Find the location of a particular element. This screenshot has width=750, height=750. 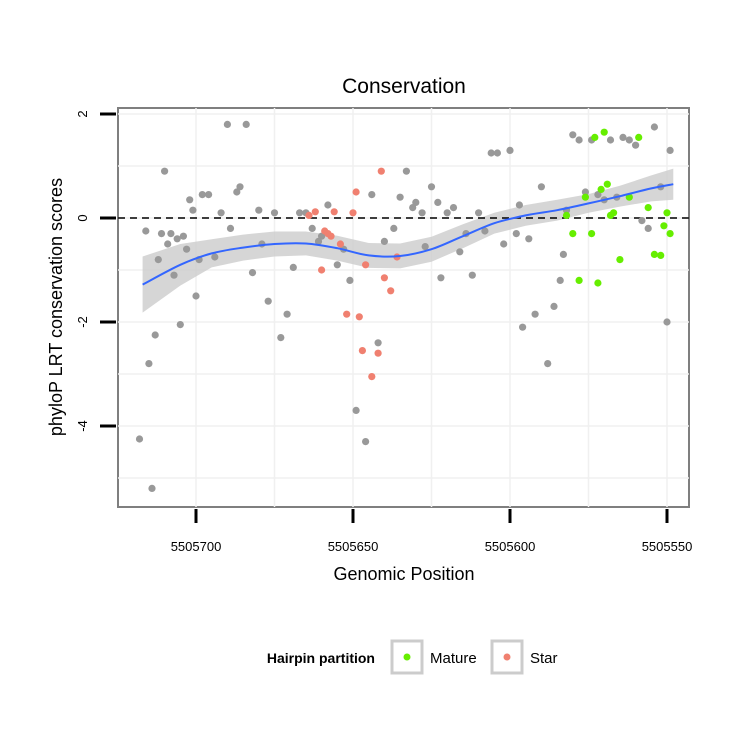

y-axis-label: phyloP LRT conservation scores is located at coordinates (56, 307).